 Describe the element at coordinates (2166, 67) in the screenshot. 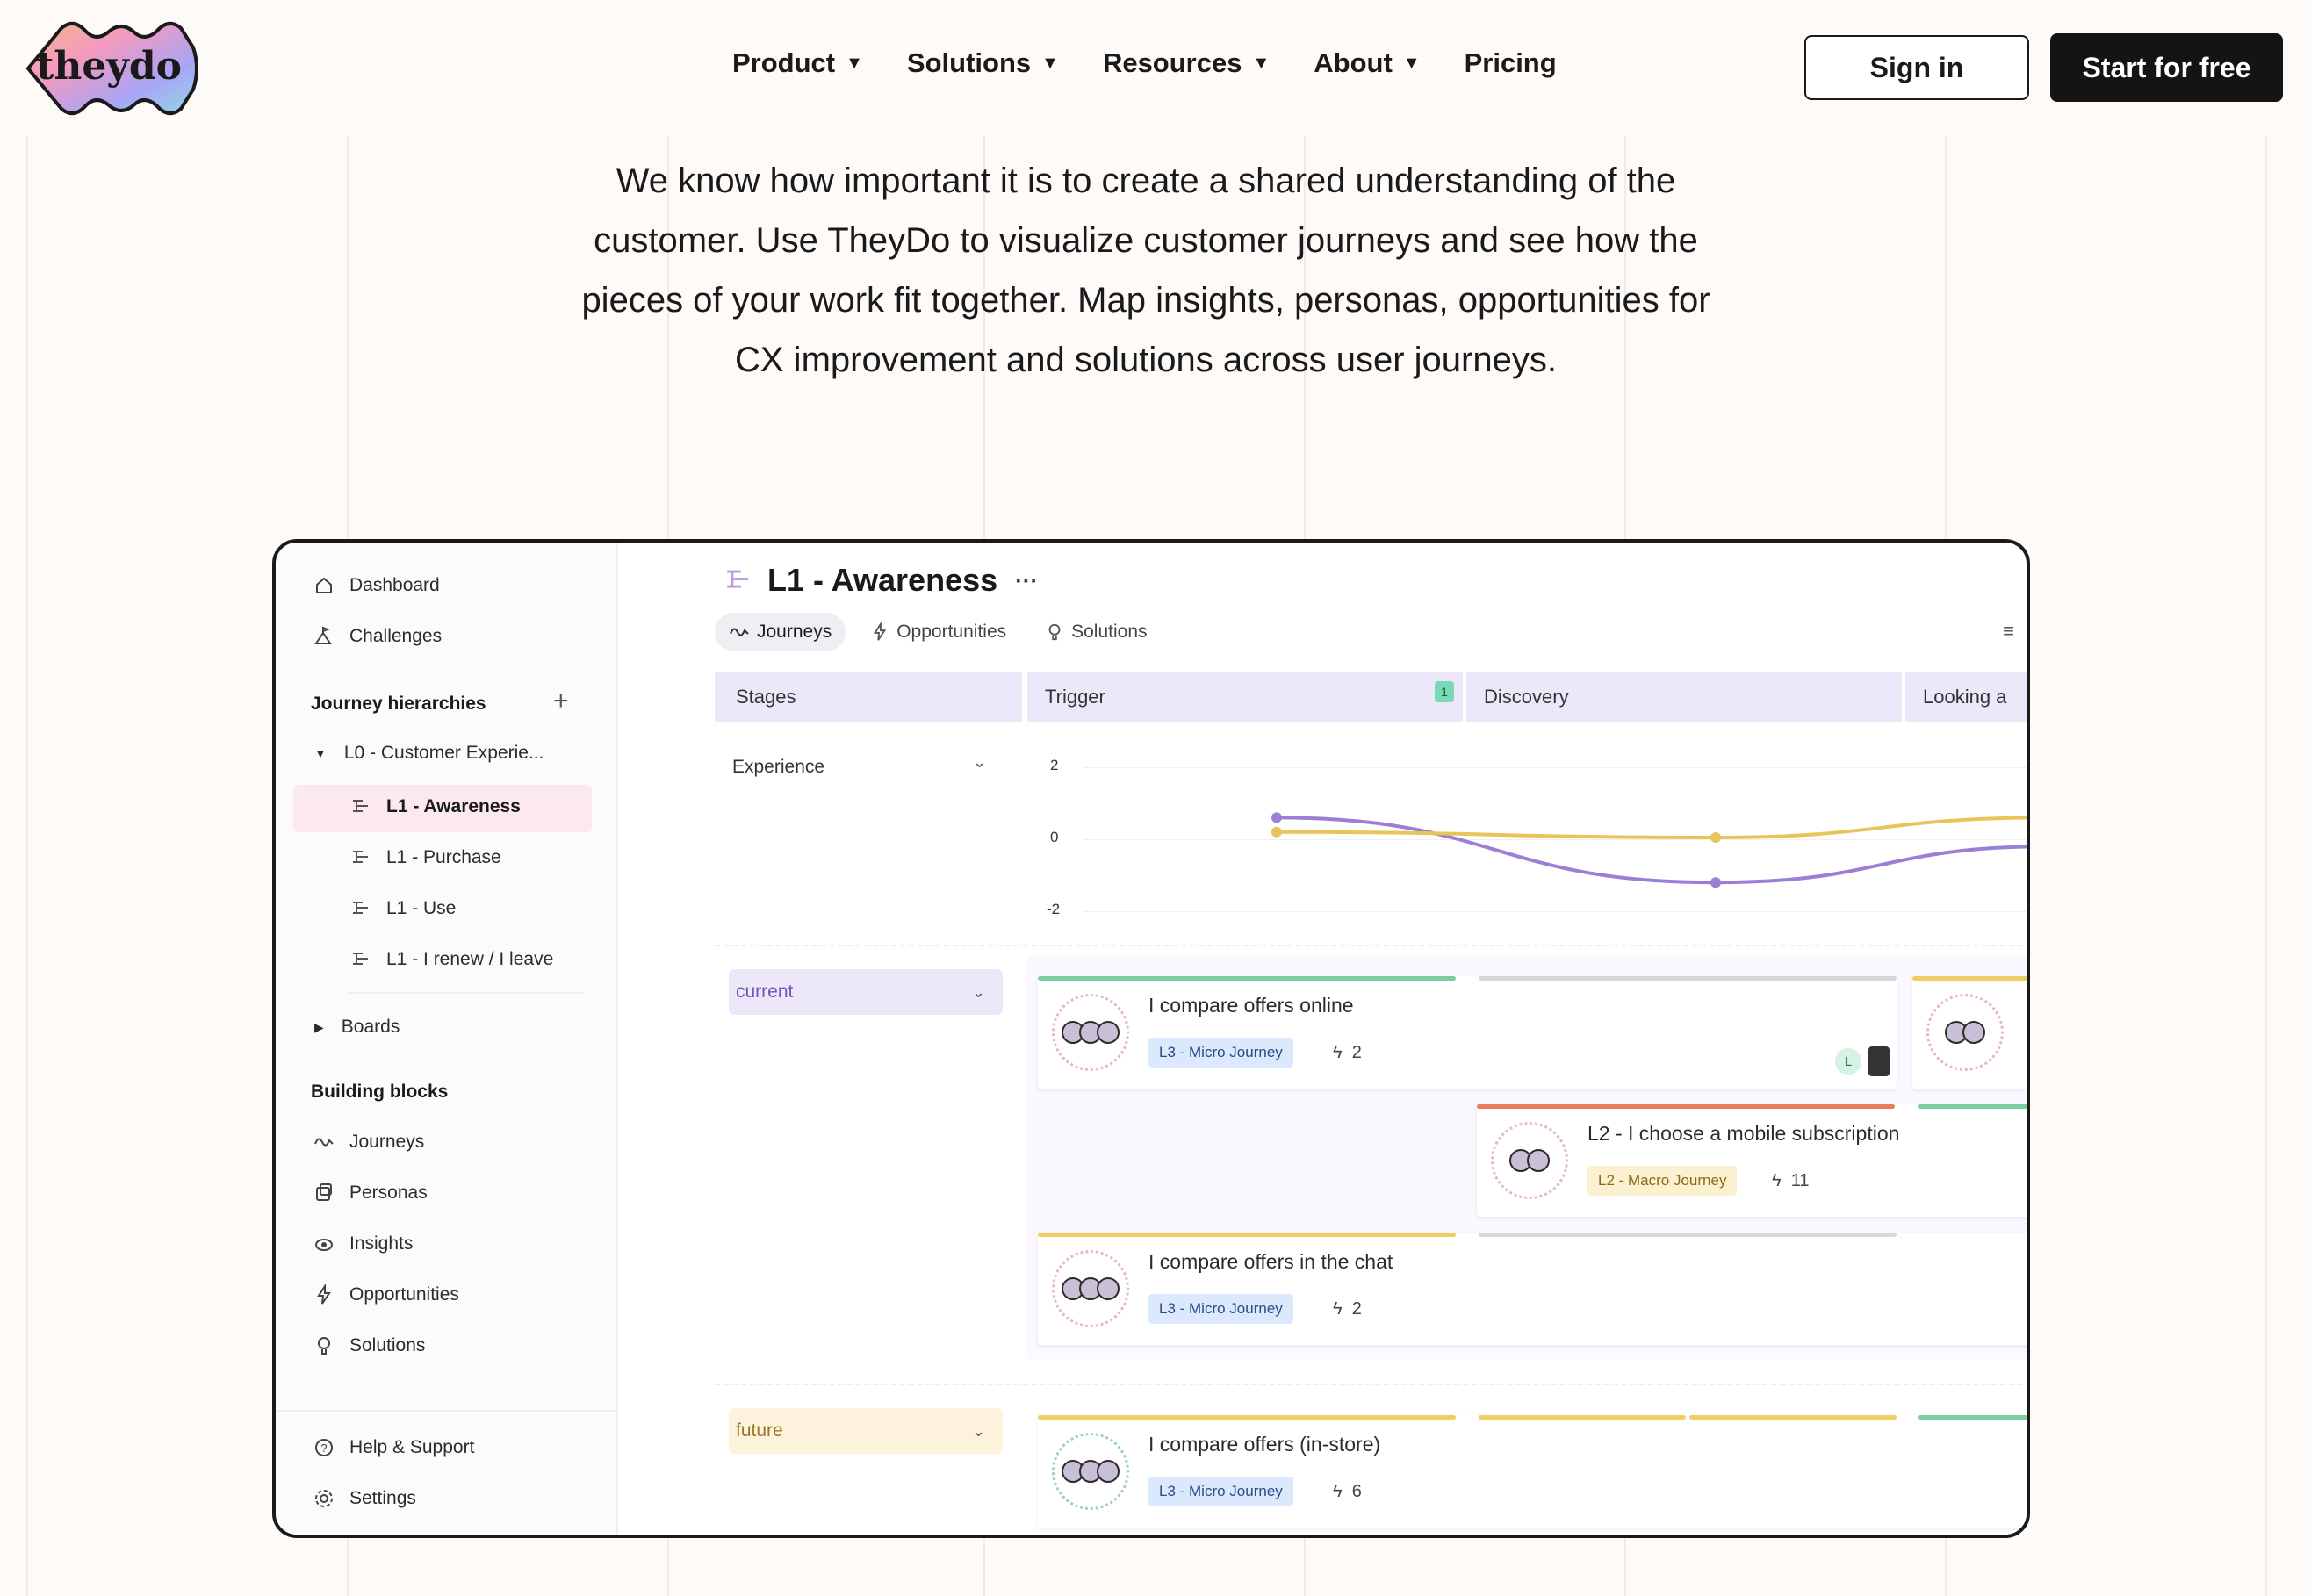

I see `start-for-free-button: Start for free` at that location.